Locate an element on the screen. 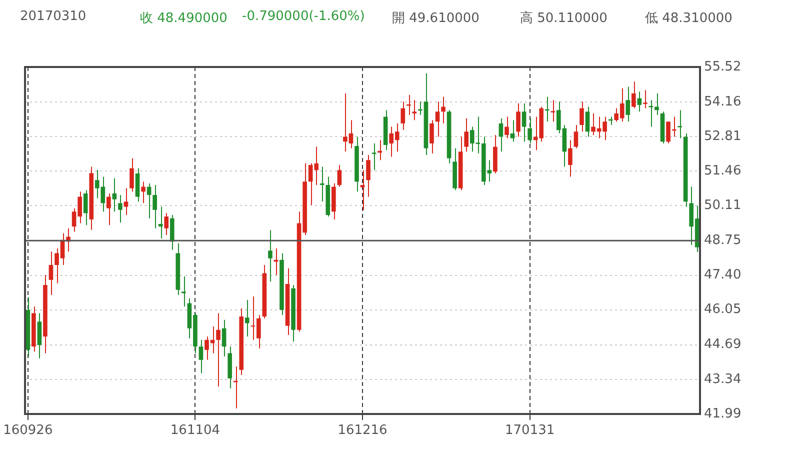  y-tick-label: 52.81 is located at coordinates (723, 136).